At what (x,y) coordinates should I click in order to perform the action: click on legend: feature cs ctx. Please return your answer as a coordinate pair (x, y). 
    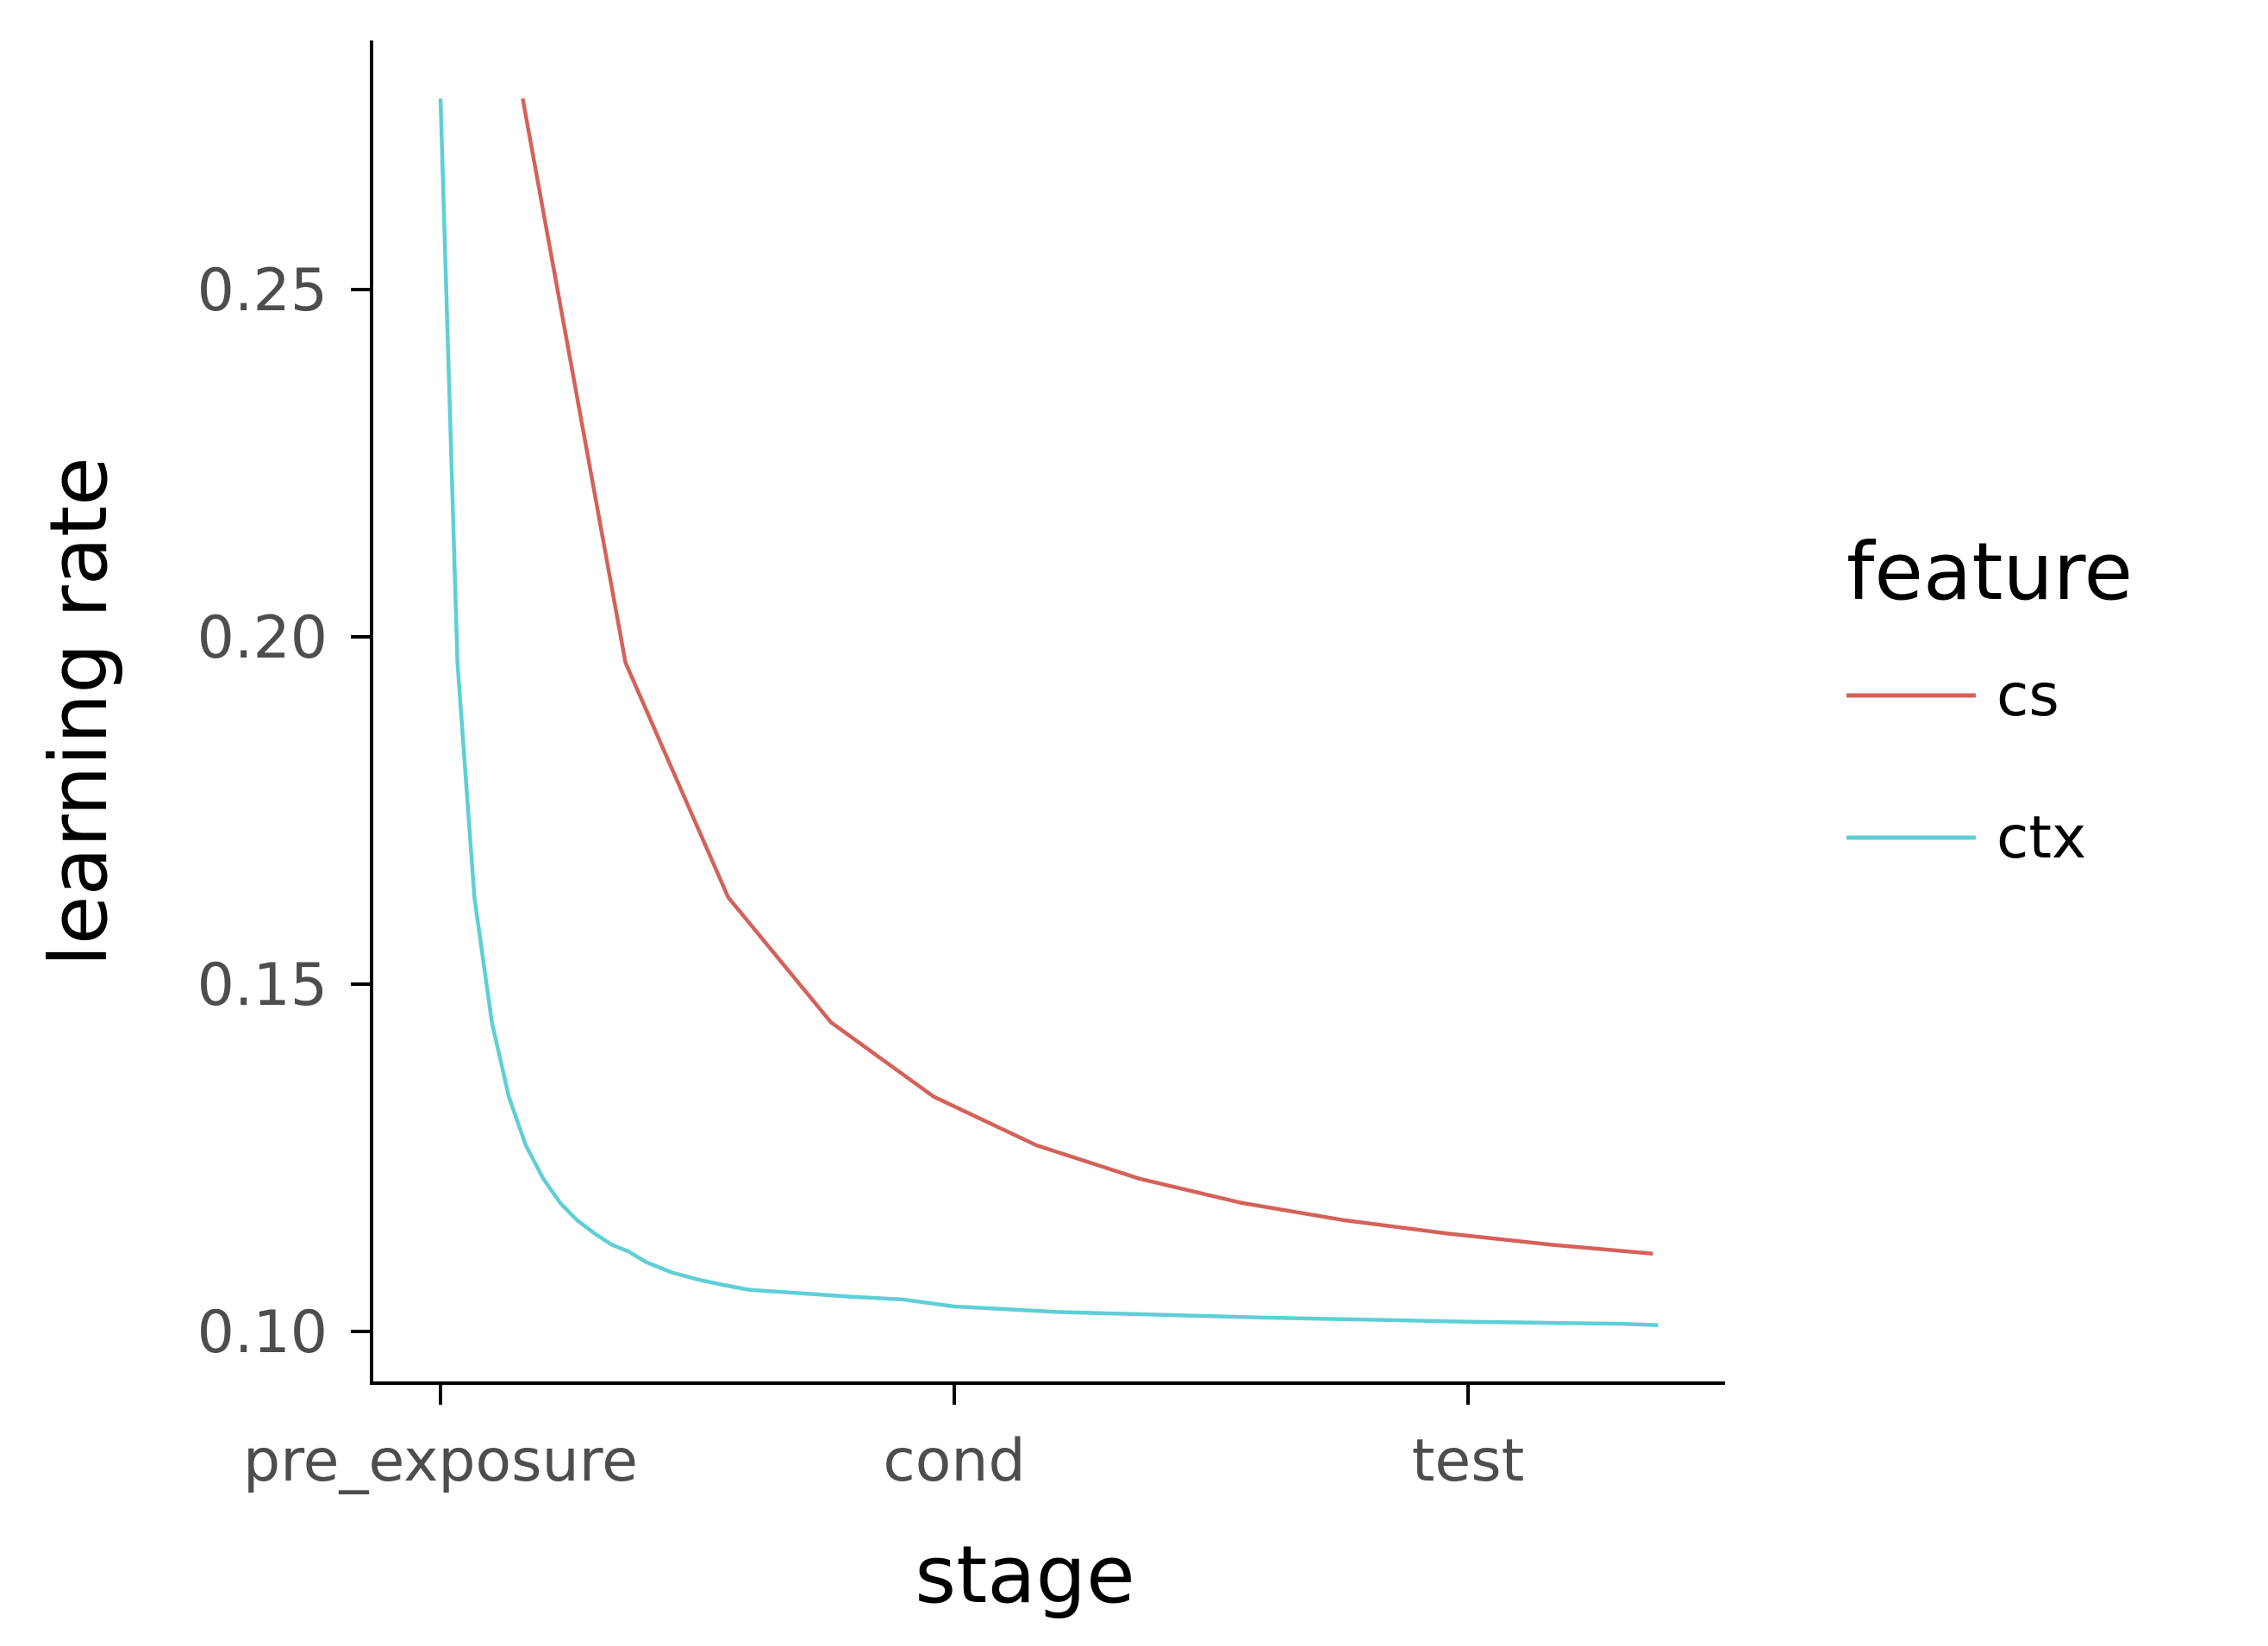
    Looking at the image, I should click on (1989, 699).